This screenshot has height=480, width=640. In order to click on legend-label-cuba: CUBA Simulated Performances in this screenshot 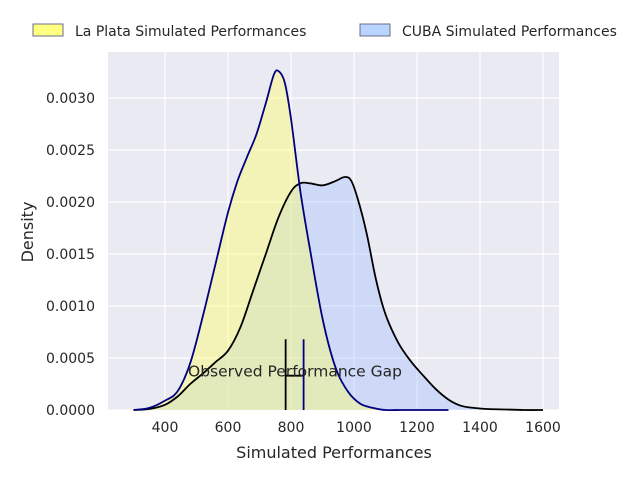, I will do `click(509, 32)`.